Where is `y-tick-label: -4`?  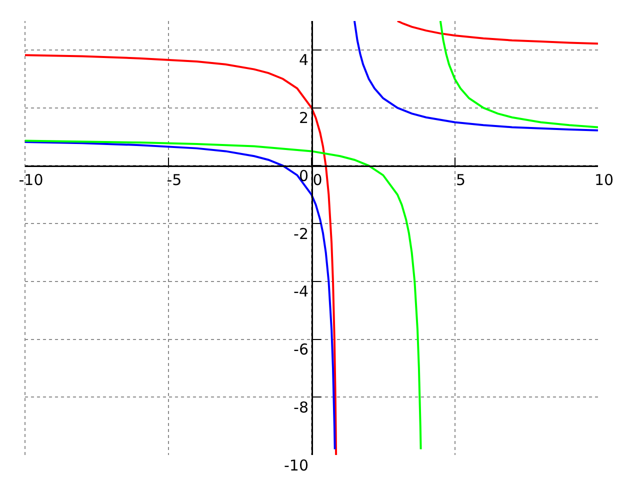
y-tick-label: -4 is located at coordinates (301, 291).